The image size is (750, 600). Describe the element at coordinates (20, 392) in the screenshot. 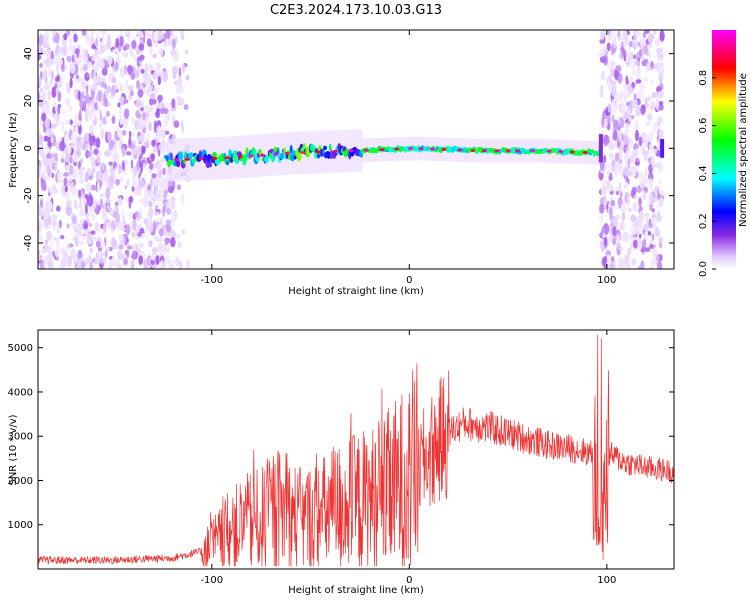

I see `y-tick-label: 4000` at that location.